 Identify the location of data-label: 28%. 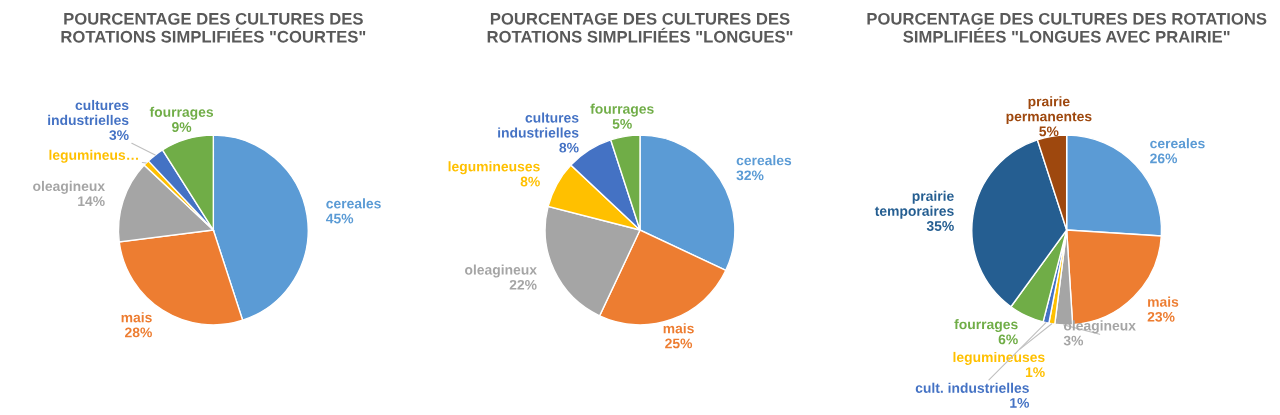
(138, 332).